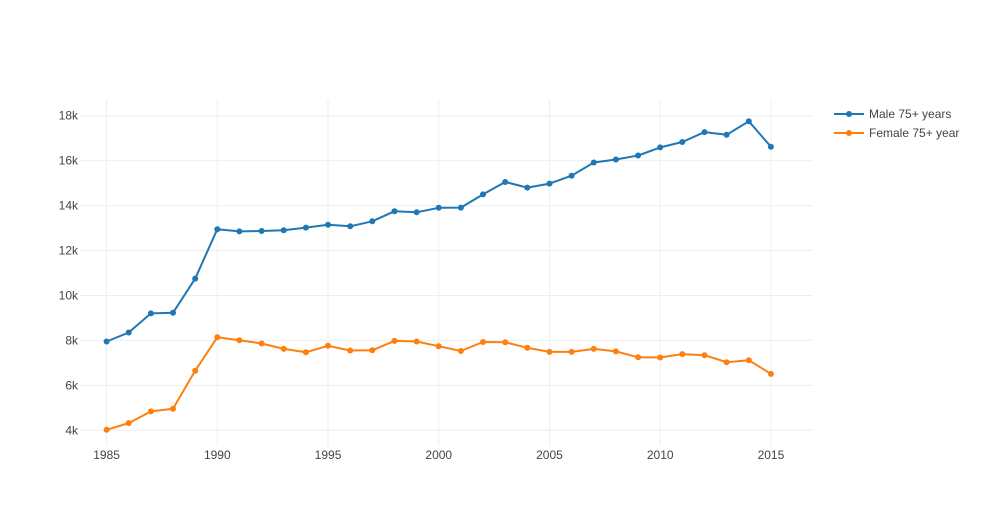  Describe the element at coordinates (896, 123) in the screenshot. I see `legend: Male 75+ years Female 75+ year` at that location.